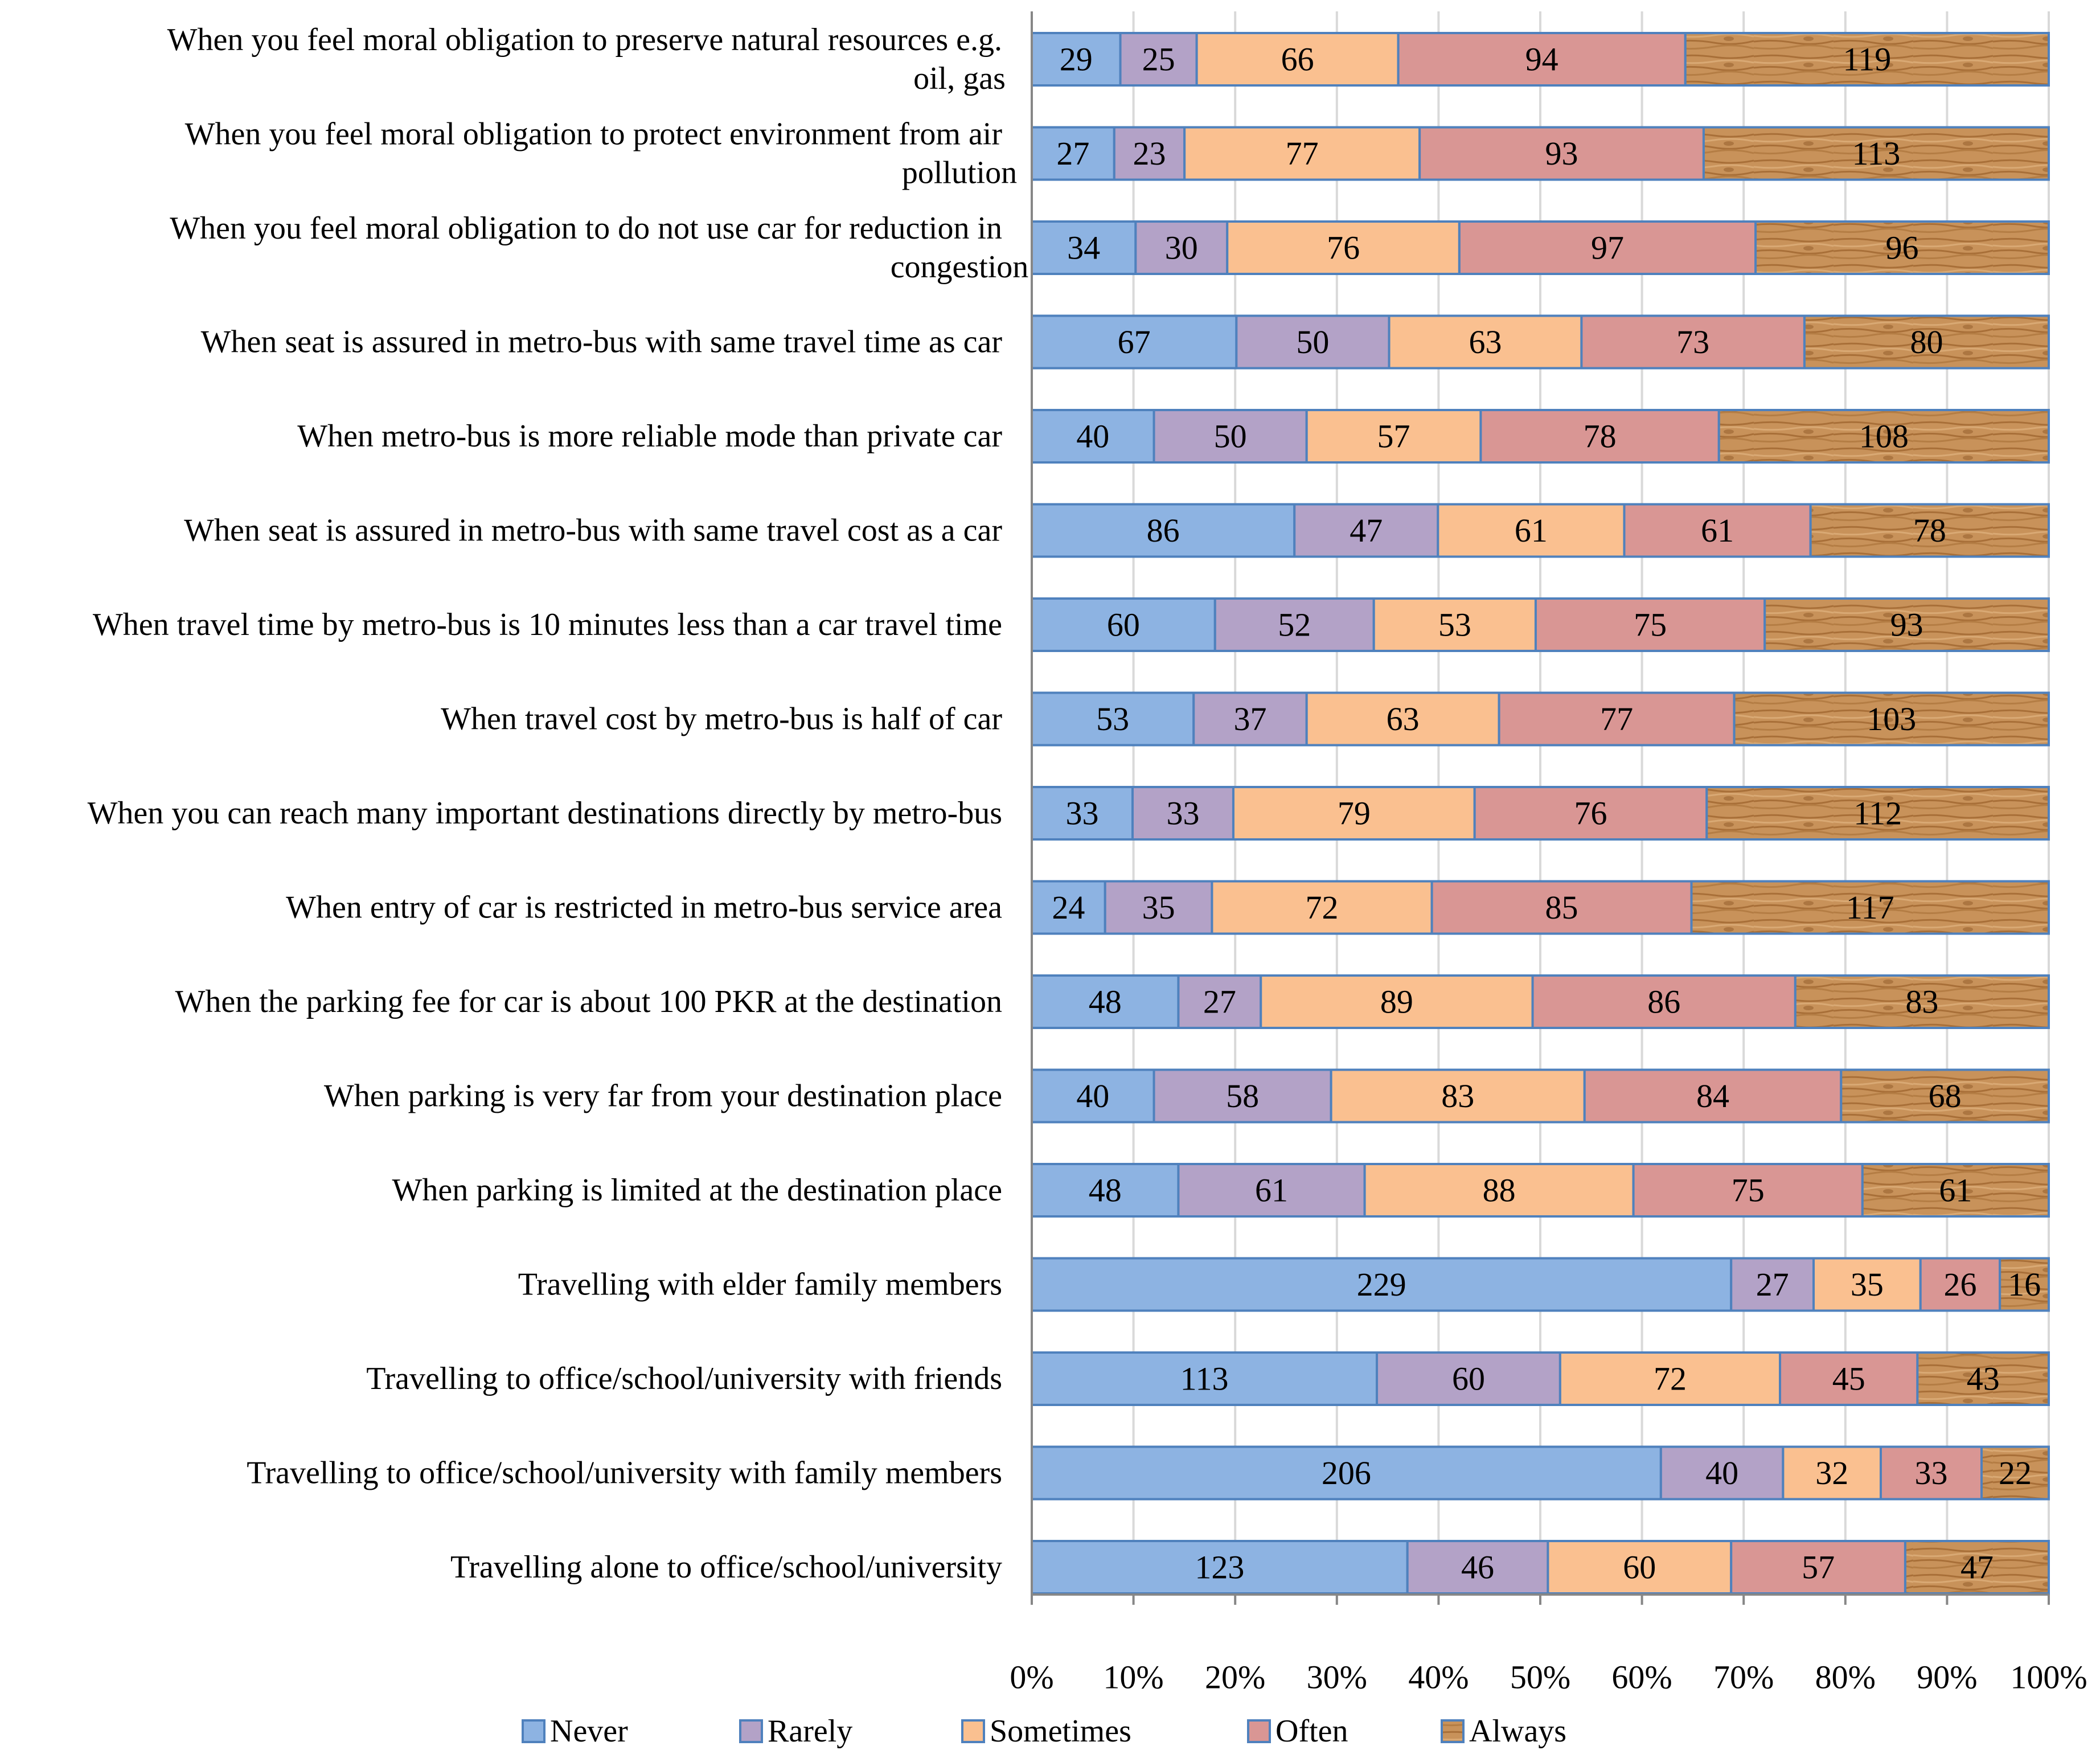  What do you see at coordinates (1616, 718) in the screenshot?
I see `data-label-often: 77` at bounding box center [1616, 718].